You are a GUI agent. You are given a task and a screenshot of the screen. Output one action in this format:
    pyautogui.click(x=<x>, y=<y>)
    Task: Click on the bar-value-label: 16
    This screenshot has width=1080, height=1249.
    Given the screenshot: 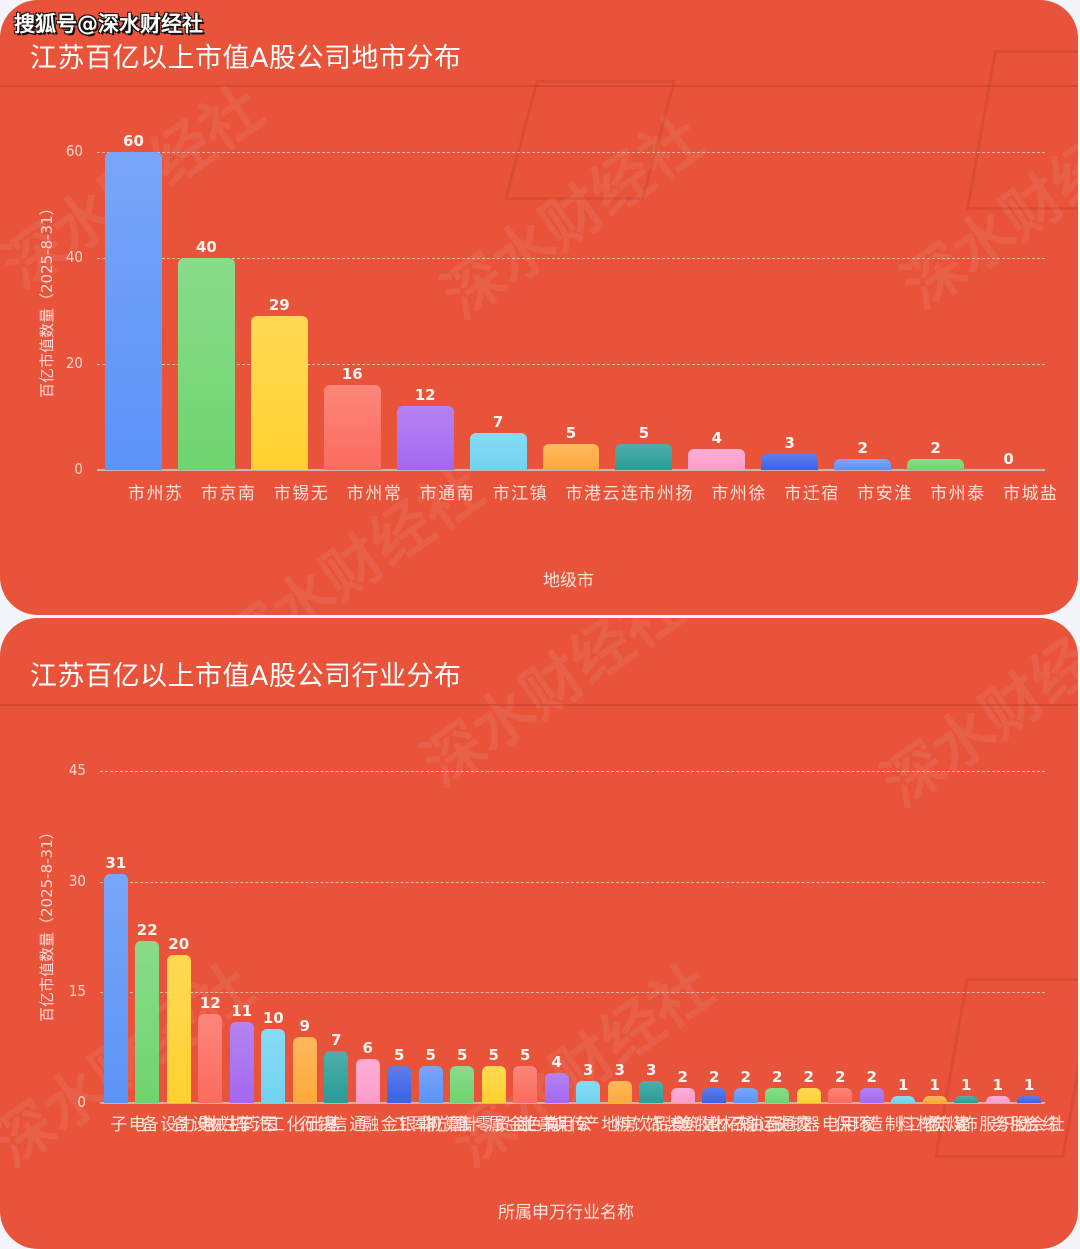 What is the action you would take?
    pyautogui.click(x=352, y=374)
    